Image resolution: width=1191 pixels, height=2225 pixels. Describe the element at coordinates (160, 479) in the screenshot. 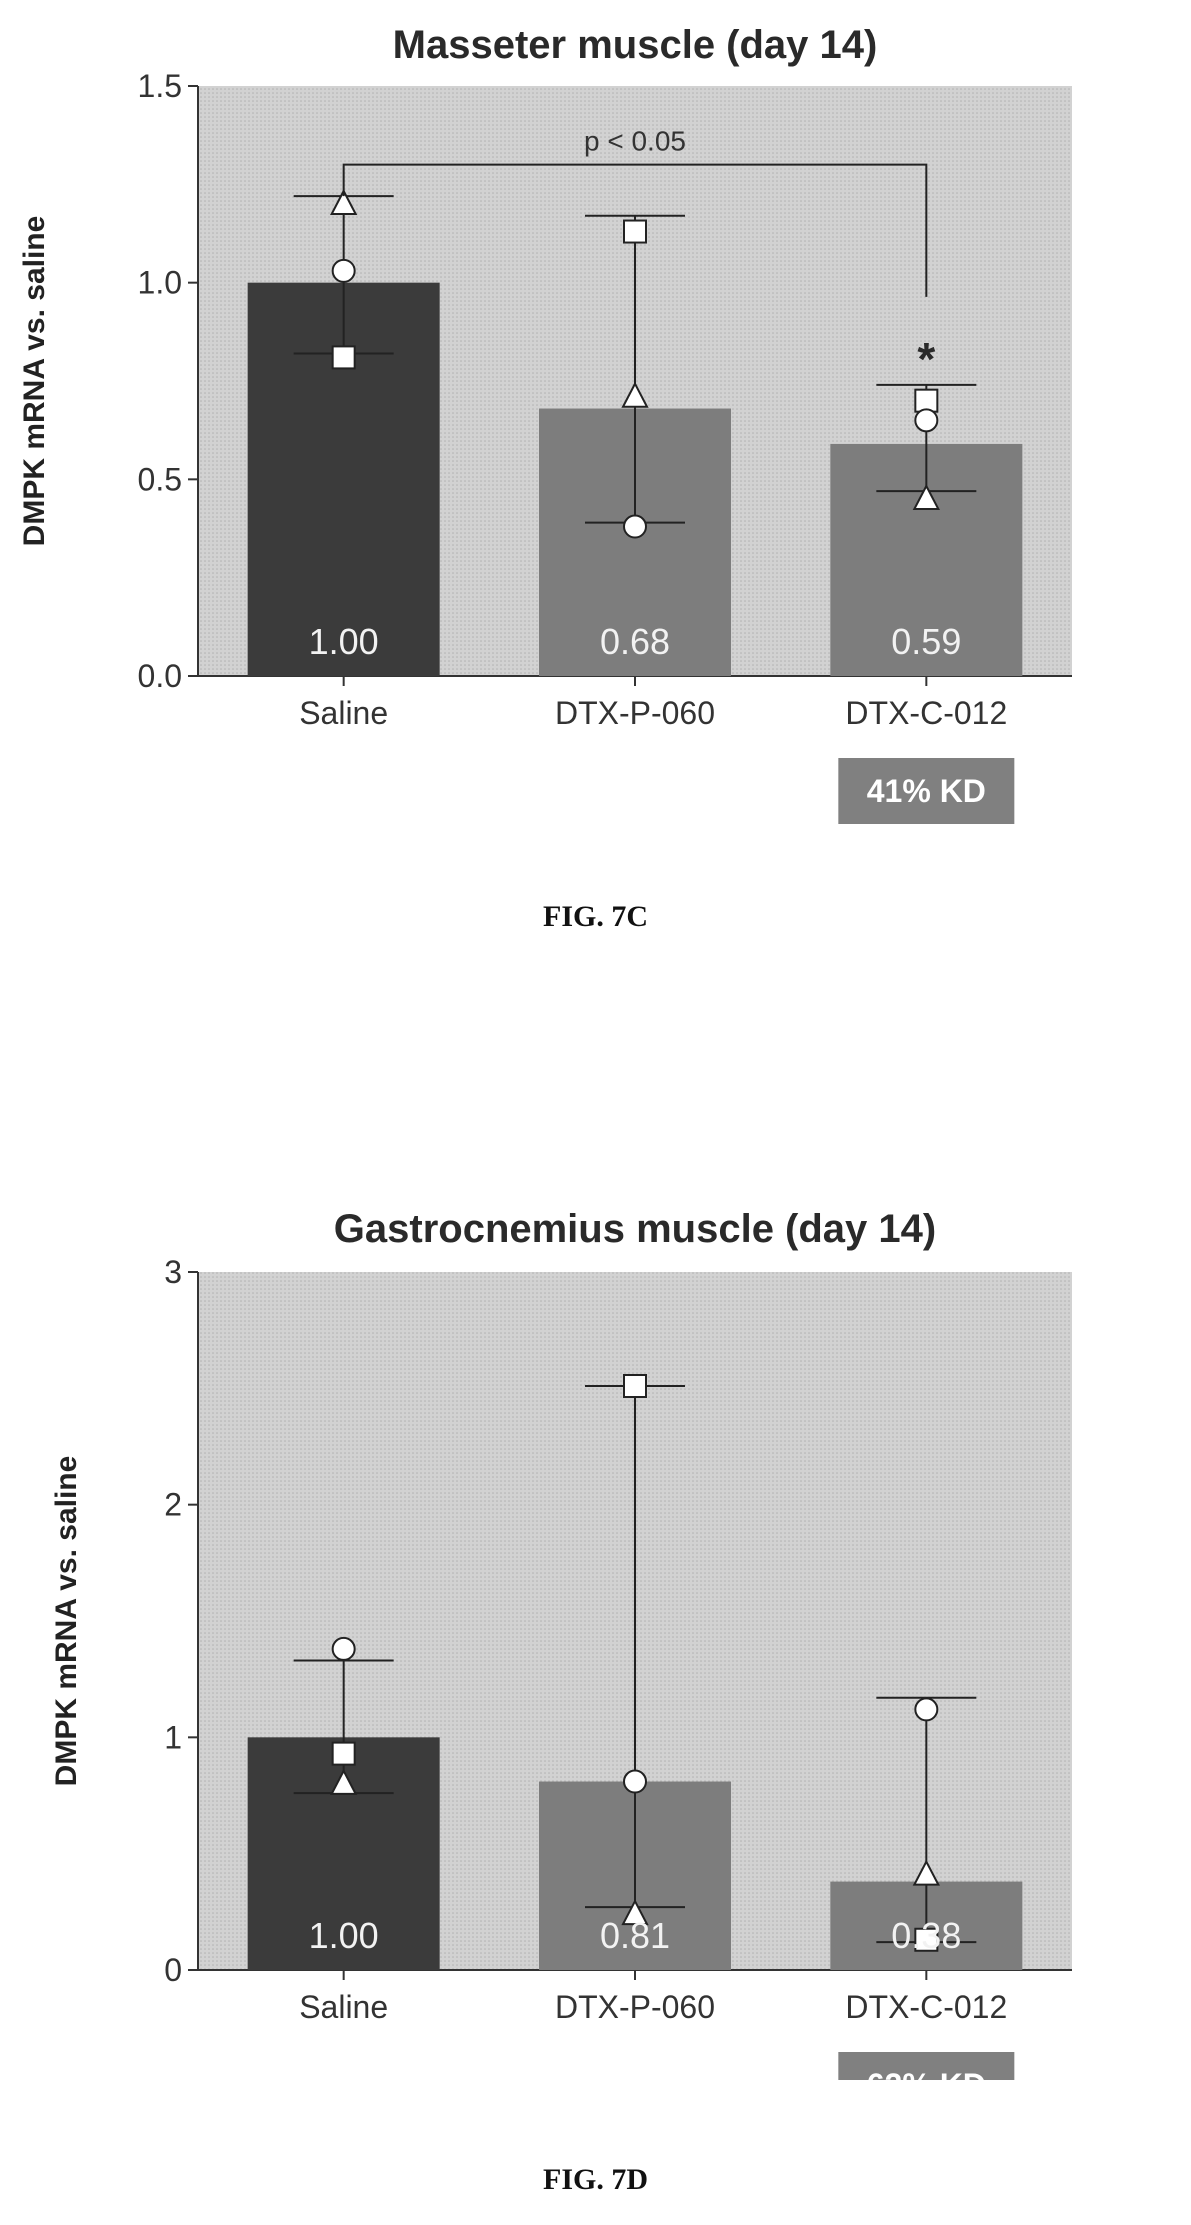

I see `y-tick-label: 0.5` at that location.